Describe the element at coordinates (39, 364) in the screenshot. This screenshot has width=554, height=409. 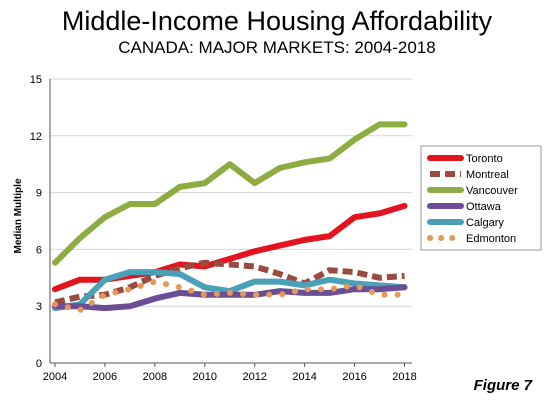
I see `y-tick-label: 0` at that location.